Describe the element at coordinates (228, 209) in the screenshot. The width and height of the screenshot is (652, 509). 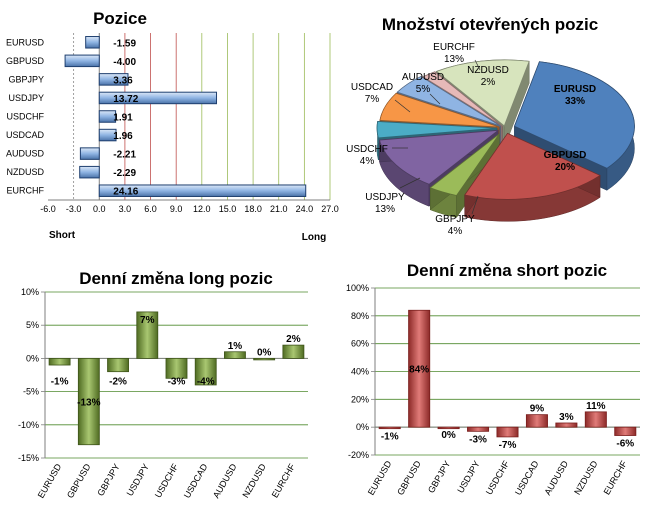
I see `x-tick-label: 15.0` at that location.